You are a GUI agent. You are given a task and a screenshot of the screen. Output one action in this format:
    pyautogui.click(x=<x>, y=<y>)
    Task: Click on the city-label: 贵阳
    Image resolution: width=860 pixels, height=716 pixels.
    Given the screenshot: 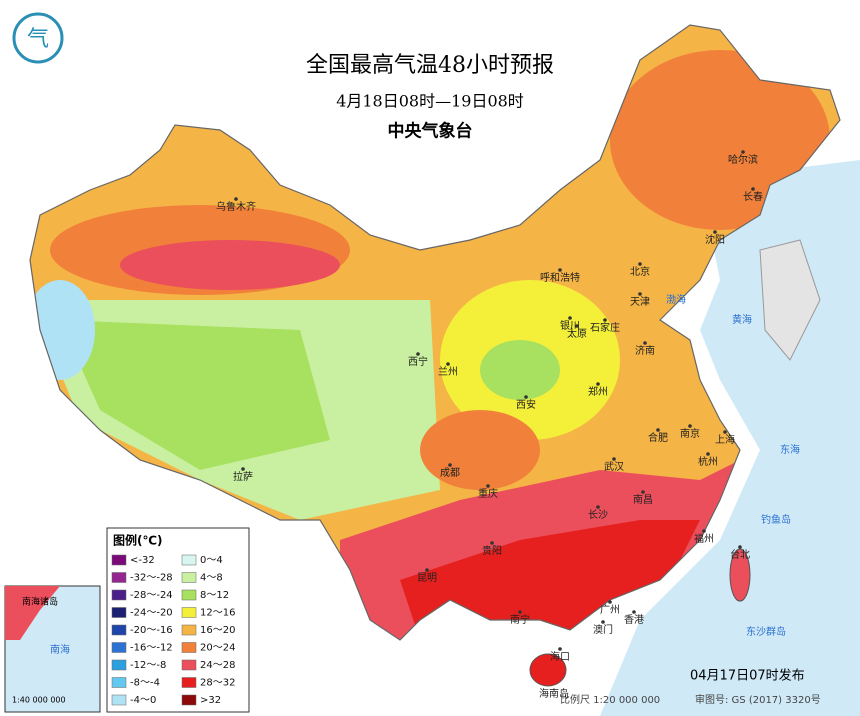 What is the action you would take?
    pyautogui.click(x=492, y=550)
    